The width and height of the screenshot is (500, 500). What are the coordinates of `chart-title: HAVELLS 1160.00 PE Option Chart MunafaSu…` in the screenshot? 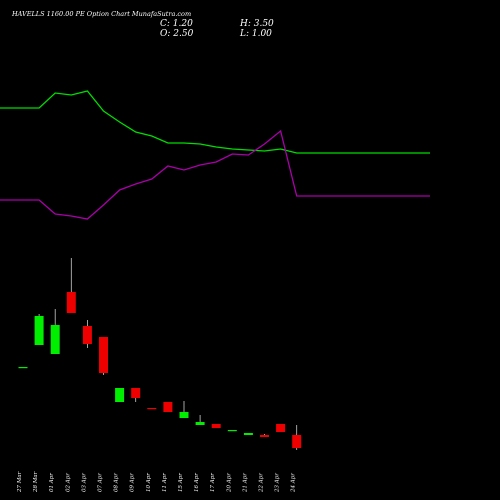 It's located at (102, 14).